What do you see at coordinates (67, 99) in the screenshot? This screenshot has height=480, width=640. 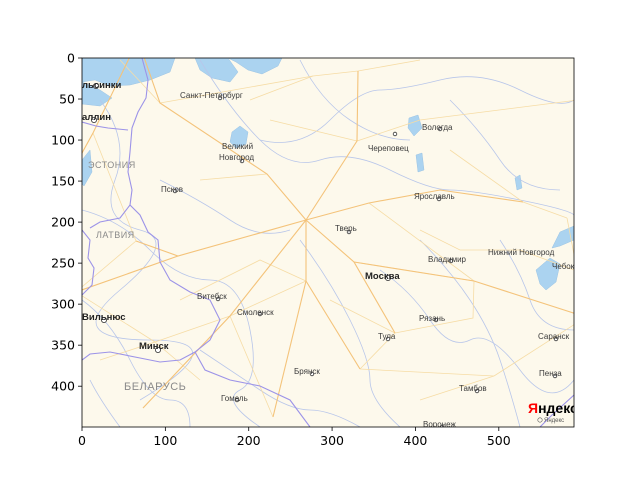 I see `y-tick-label: 50` at bounding box center [67, 99].